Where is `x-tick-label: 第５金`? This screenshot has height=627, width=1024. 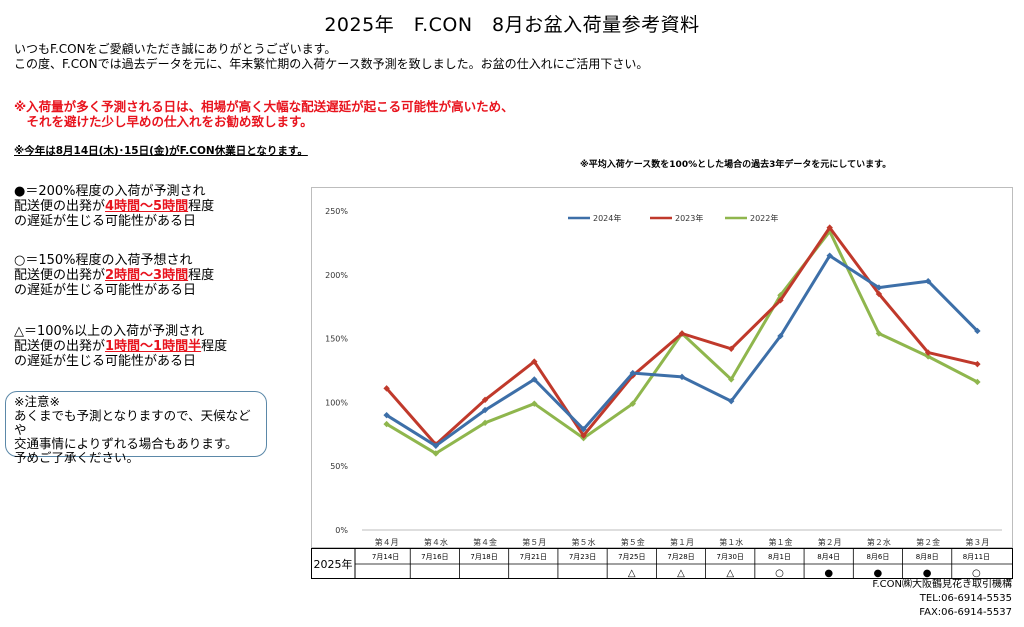
x-tick-label: 第５金 is located at coordinates (633, 542).